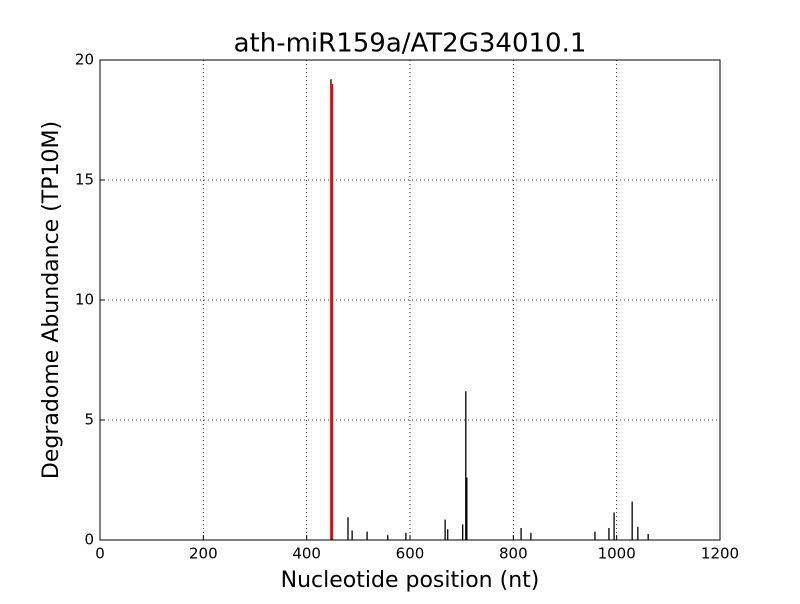 The width and height of the screenshot is (800, 604). I want to click on y-tick-label: 15, so click(84, 180).